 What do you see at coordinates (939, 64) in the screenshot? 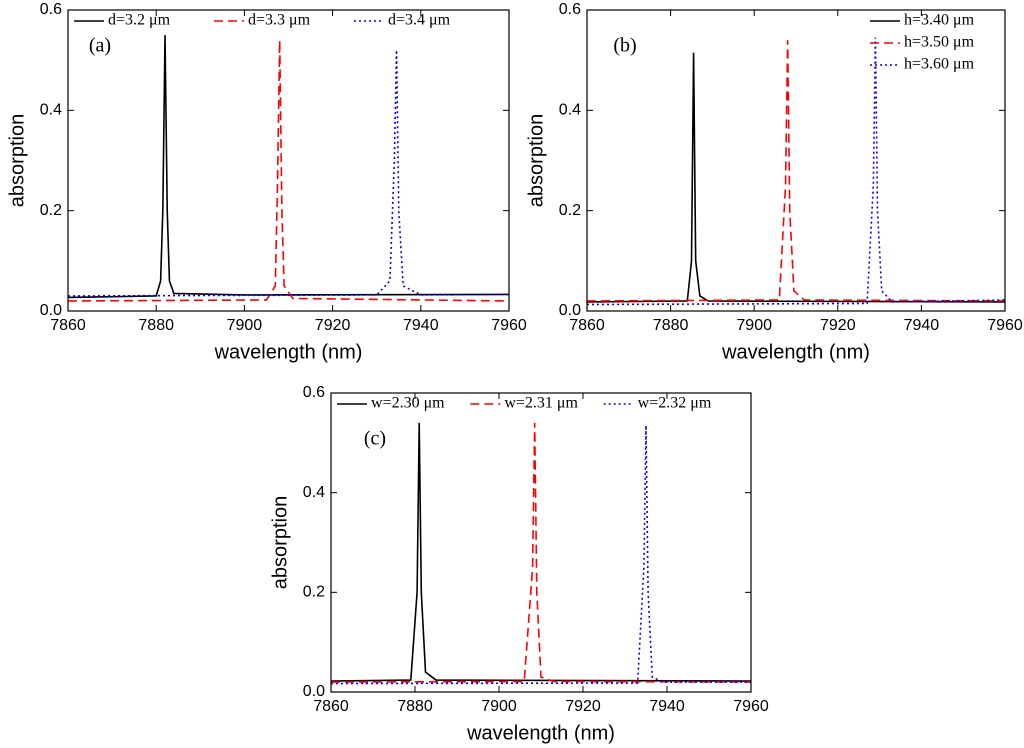
I see `legend-label: h=3.60 μm` at bounding box center [939, 64].